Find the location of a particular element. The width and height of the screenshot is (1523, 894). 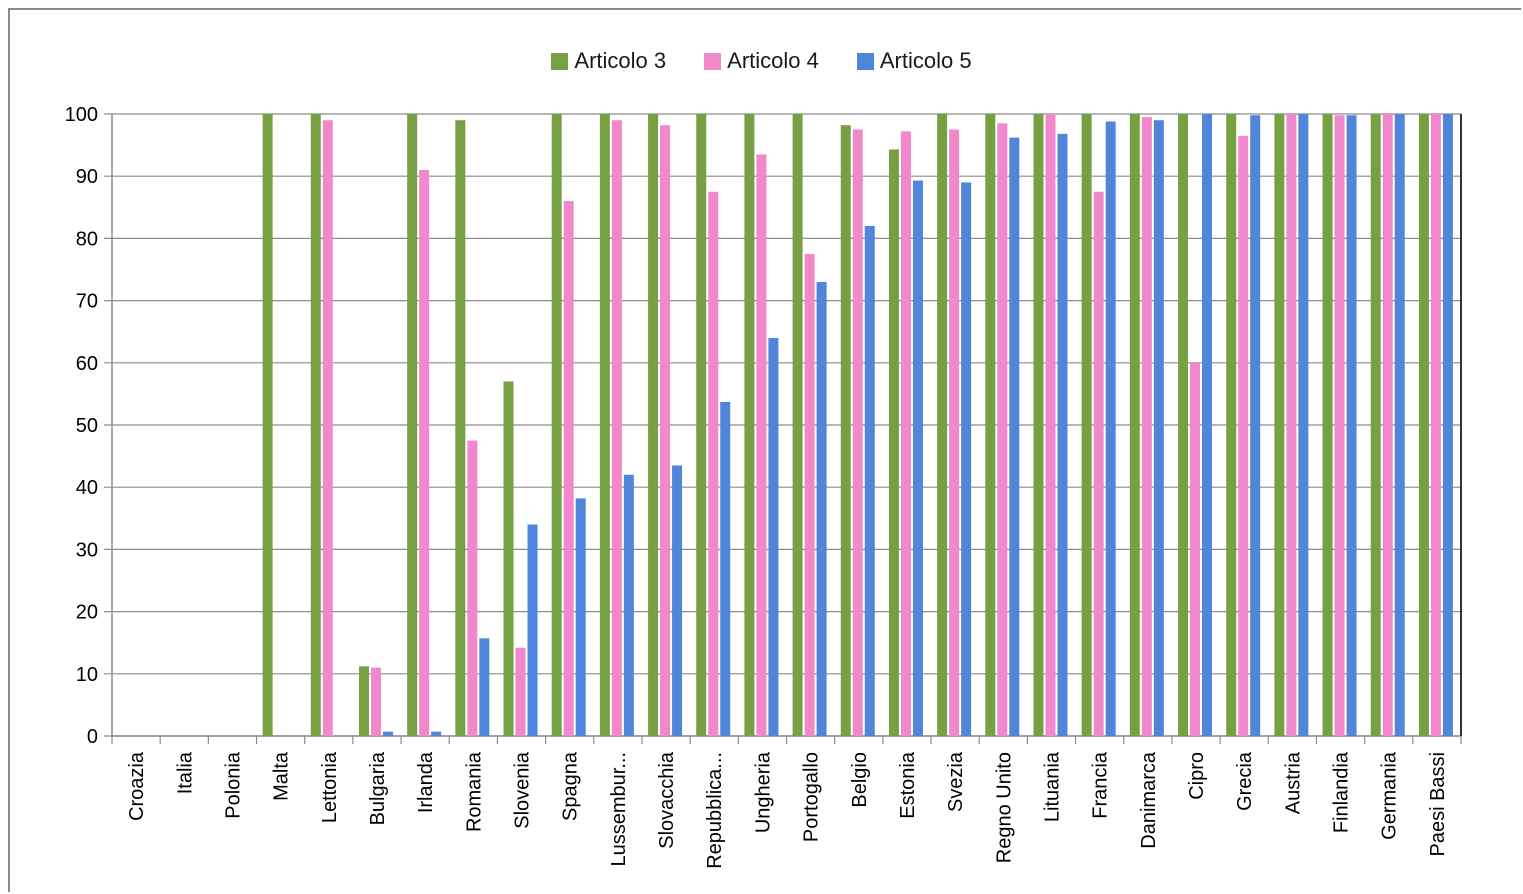

y-tick-label: 60 is located at coordinates (87, 364).